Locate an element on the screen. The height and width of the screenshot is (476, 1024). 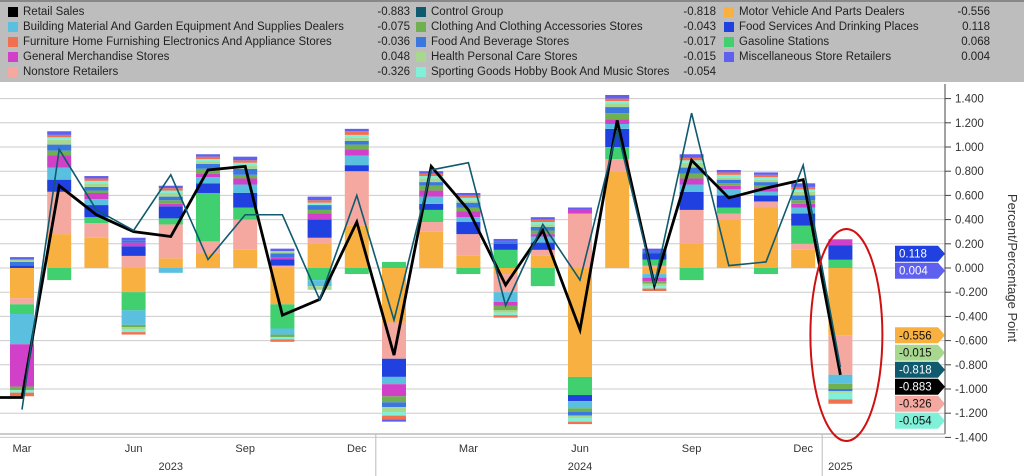
legend-value: 0.004 is located at coordinates (975, 57).